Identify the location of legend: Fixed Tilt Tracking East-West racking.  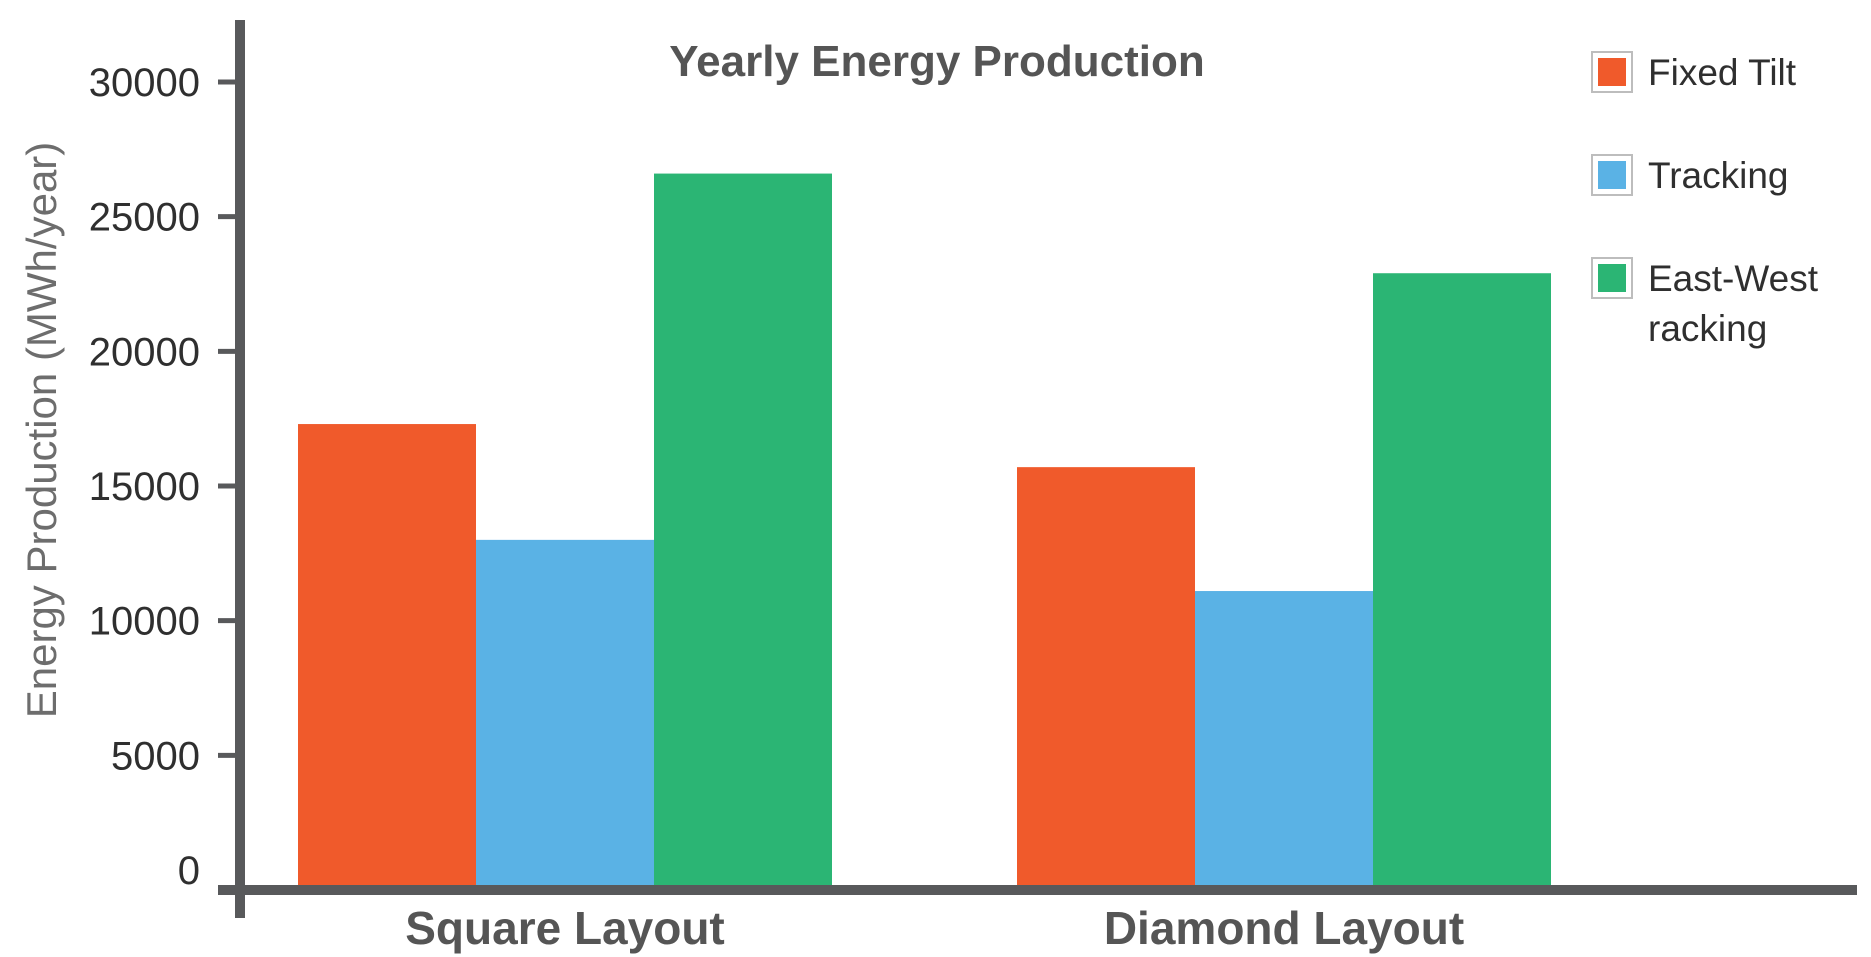
(1705, 200).